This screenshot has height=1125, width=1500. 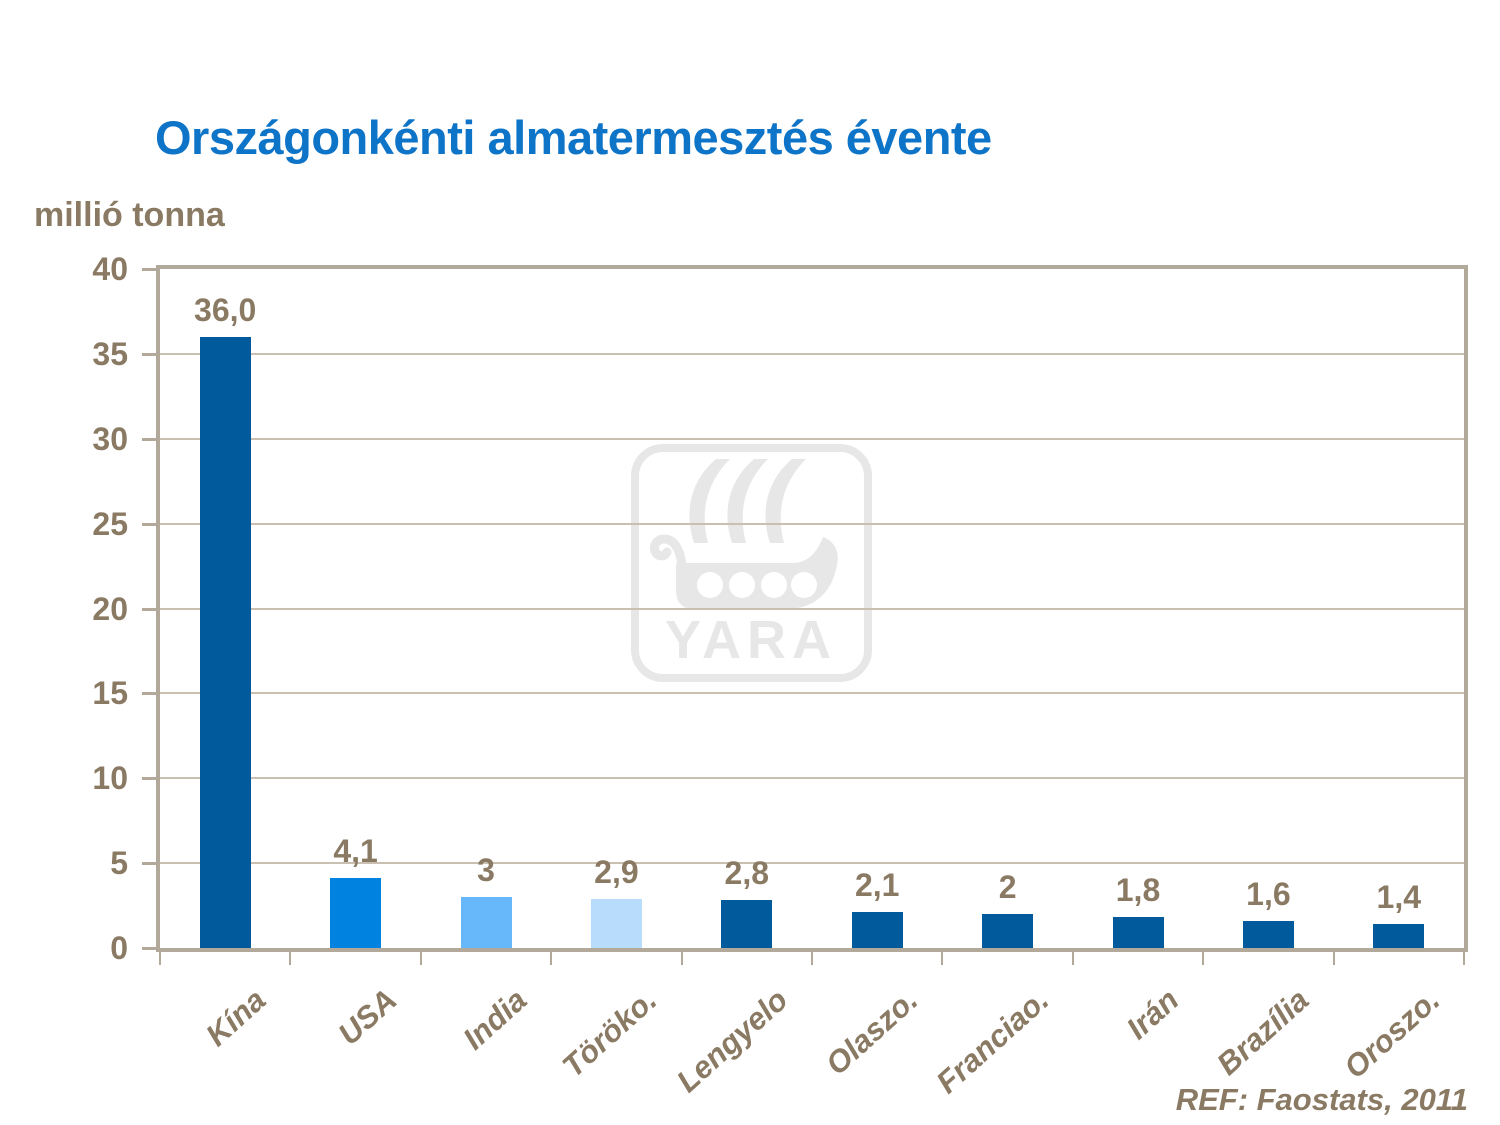 What do you see at coordinates (751, 640) in the screenshot?
I see `watermark-wordmark: YARA` at bounding box center [751, 640].